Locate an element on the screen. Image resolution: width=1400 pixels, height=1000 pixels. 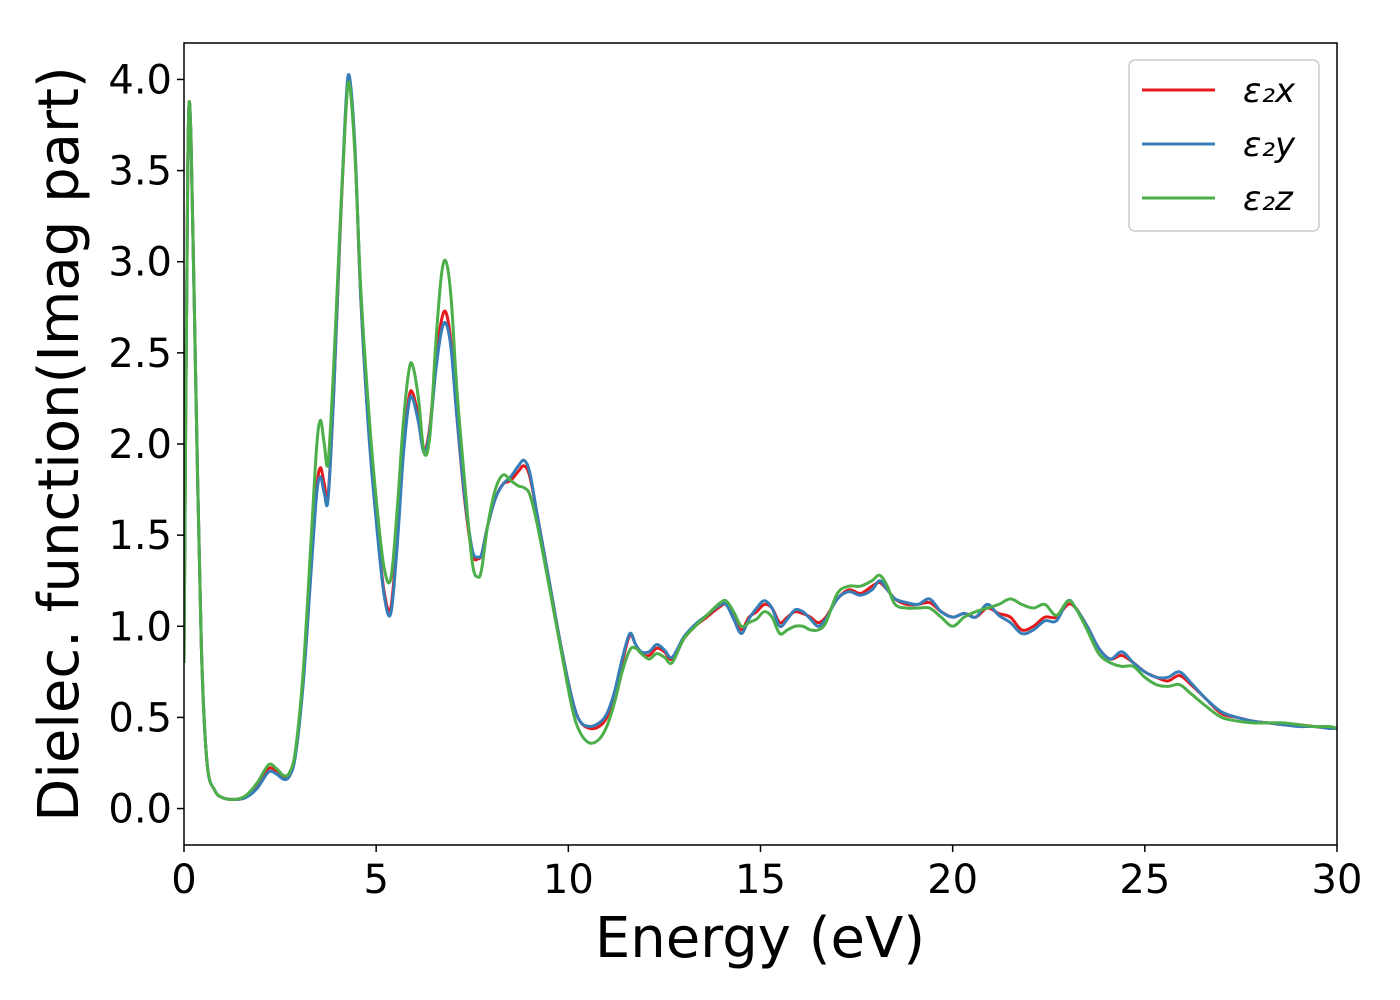
legend-label-2: ε₂y is located at coordinates (1269, 145).